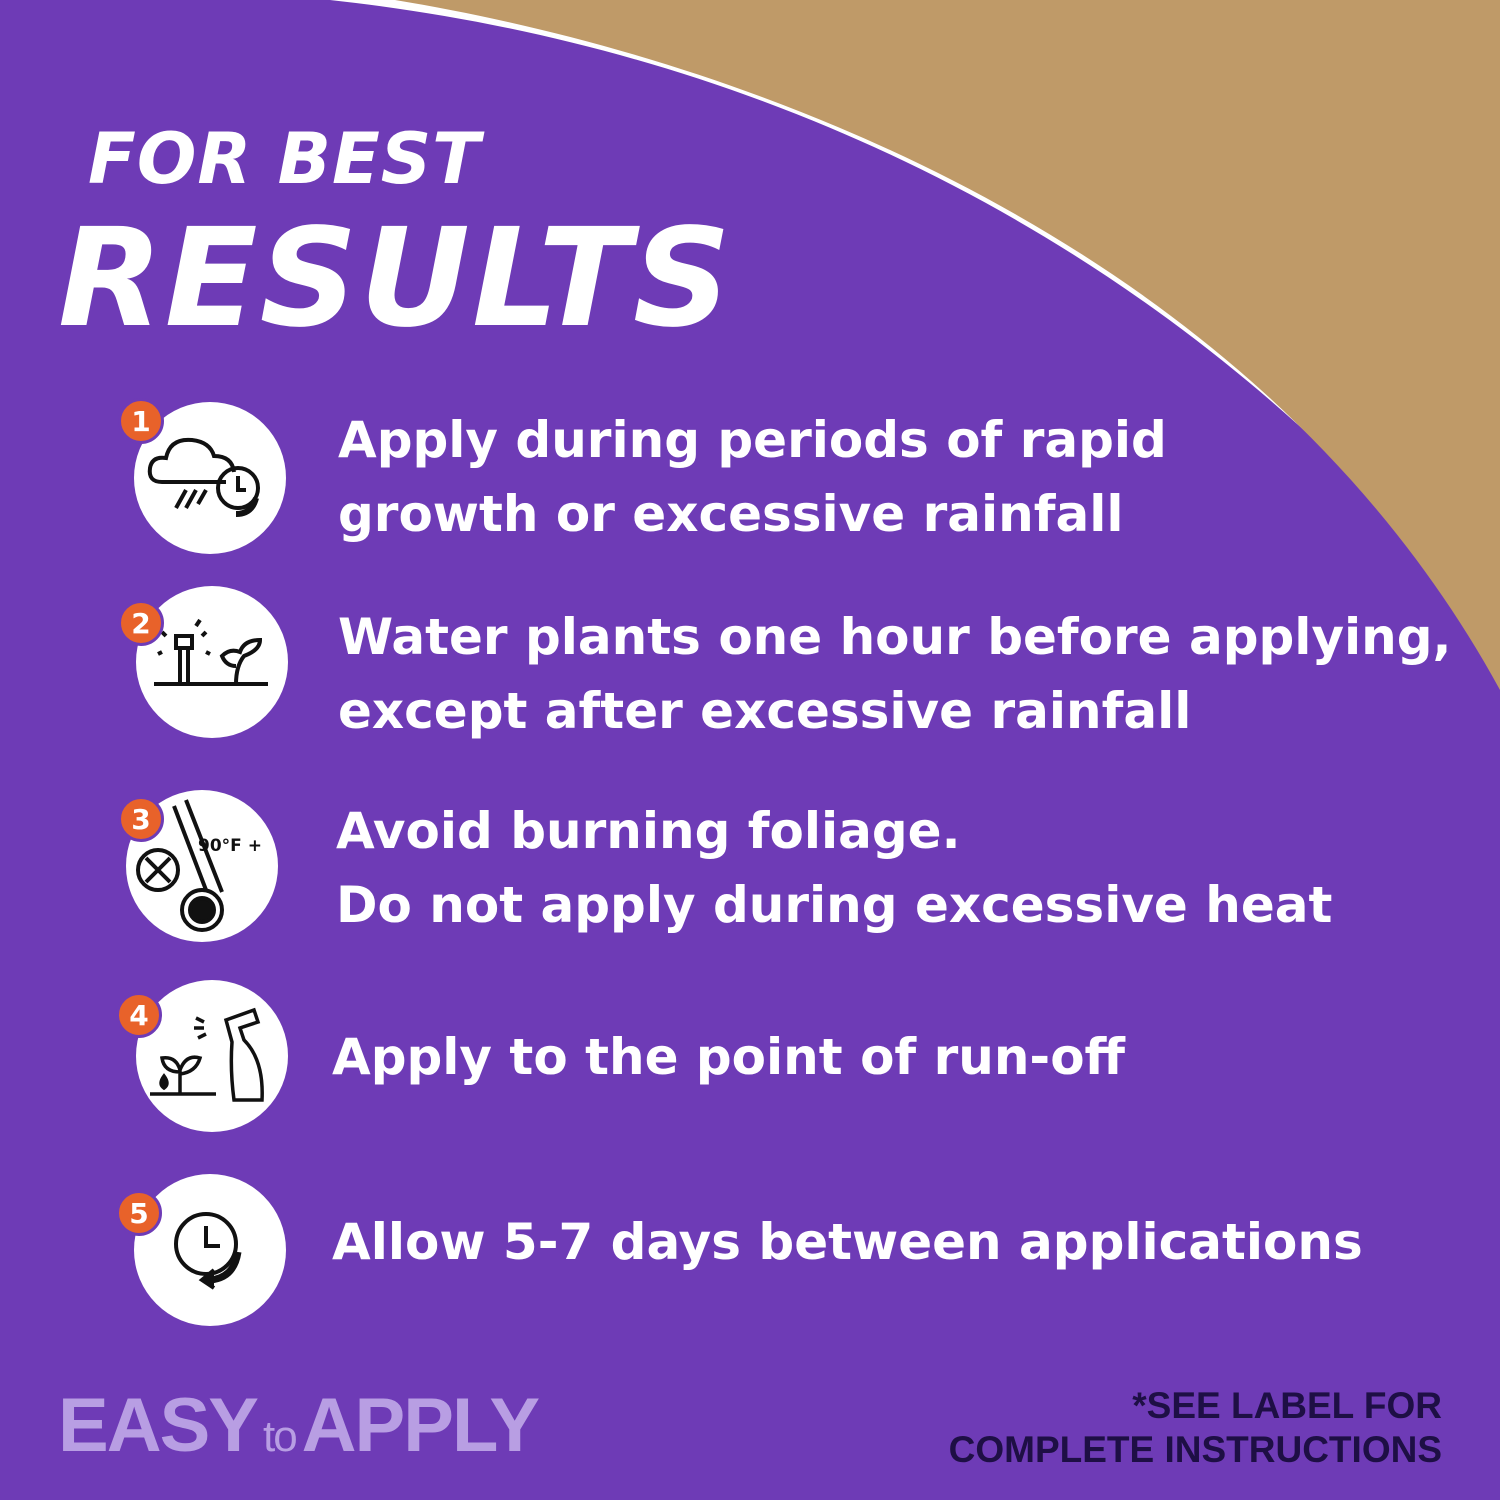  I want to click on step-number-badge: 1, so click(141, 421).